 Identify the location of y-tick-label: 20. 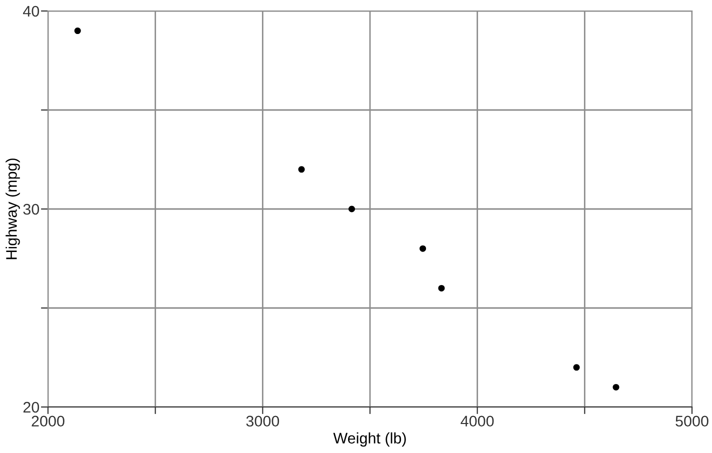
(31, 407).